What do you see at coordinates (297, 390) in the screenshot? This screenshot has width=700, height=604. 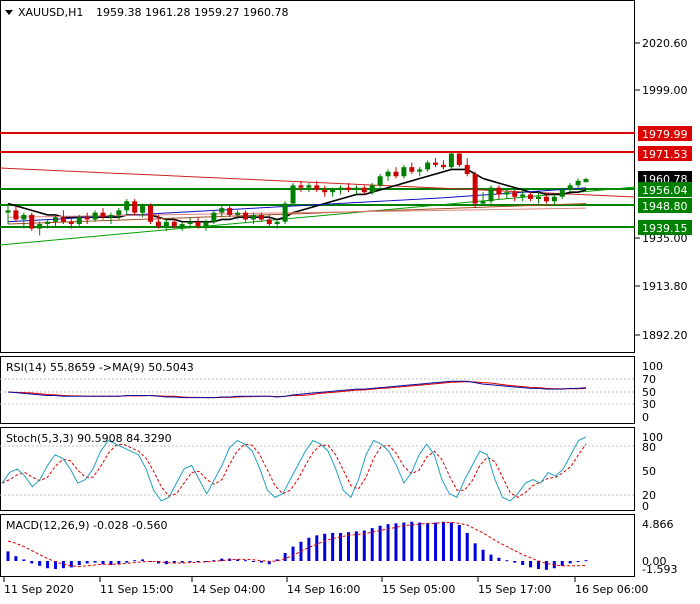 I see `rsi-ma-line` at bounding box center [297, 390].